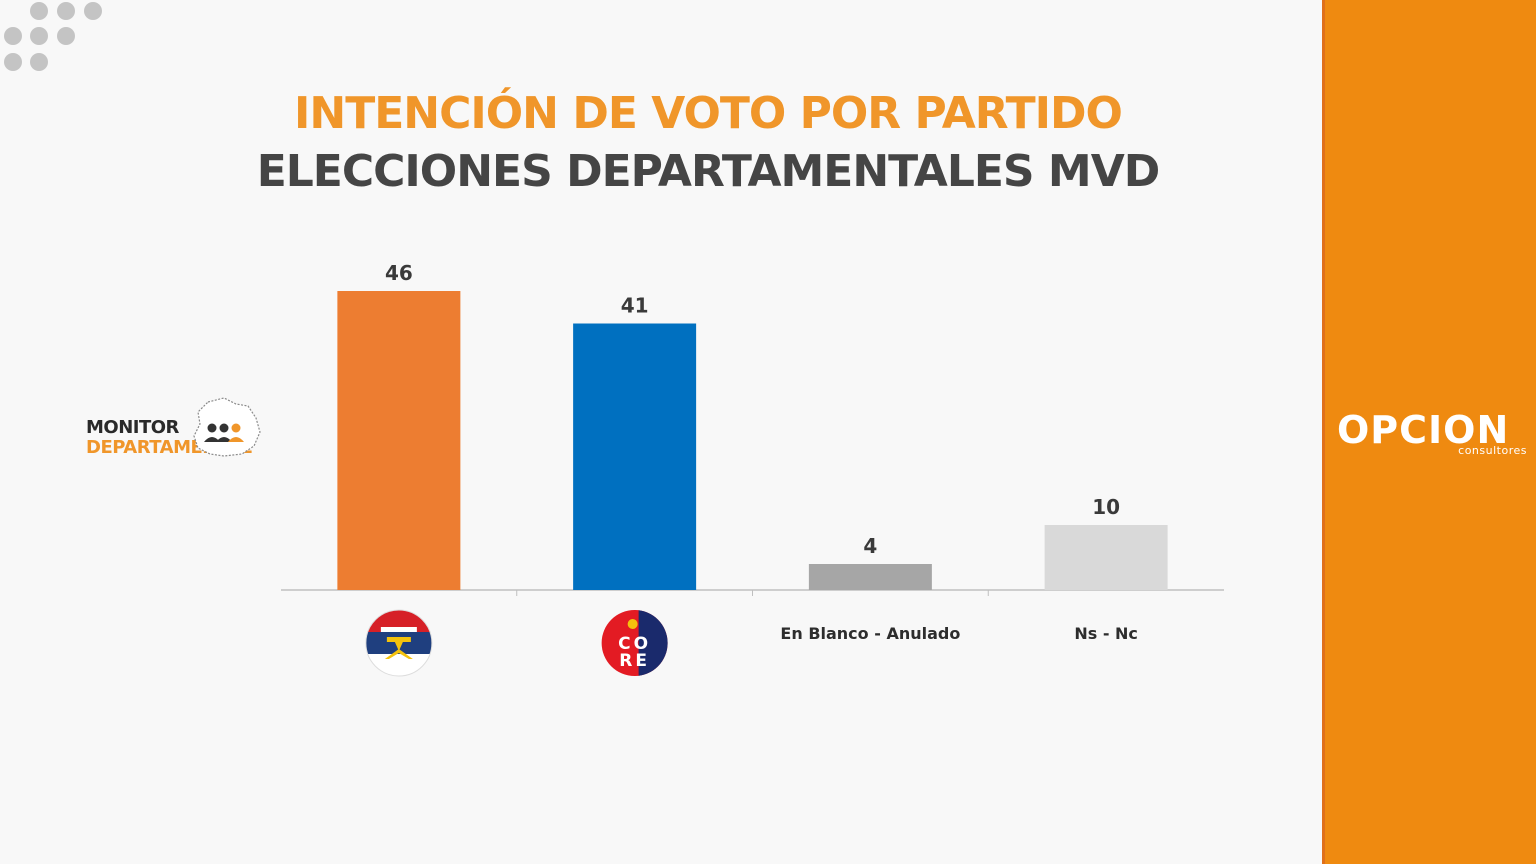 This screenshot has height=864, width=1536. What do you see at coordinates (634, 644) in the screenshot?
I see `core-icon-text: CO` at bounding box center [634, 644].